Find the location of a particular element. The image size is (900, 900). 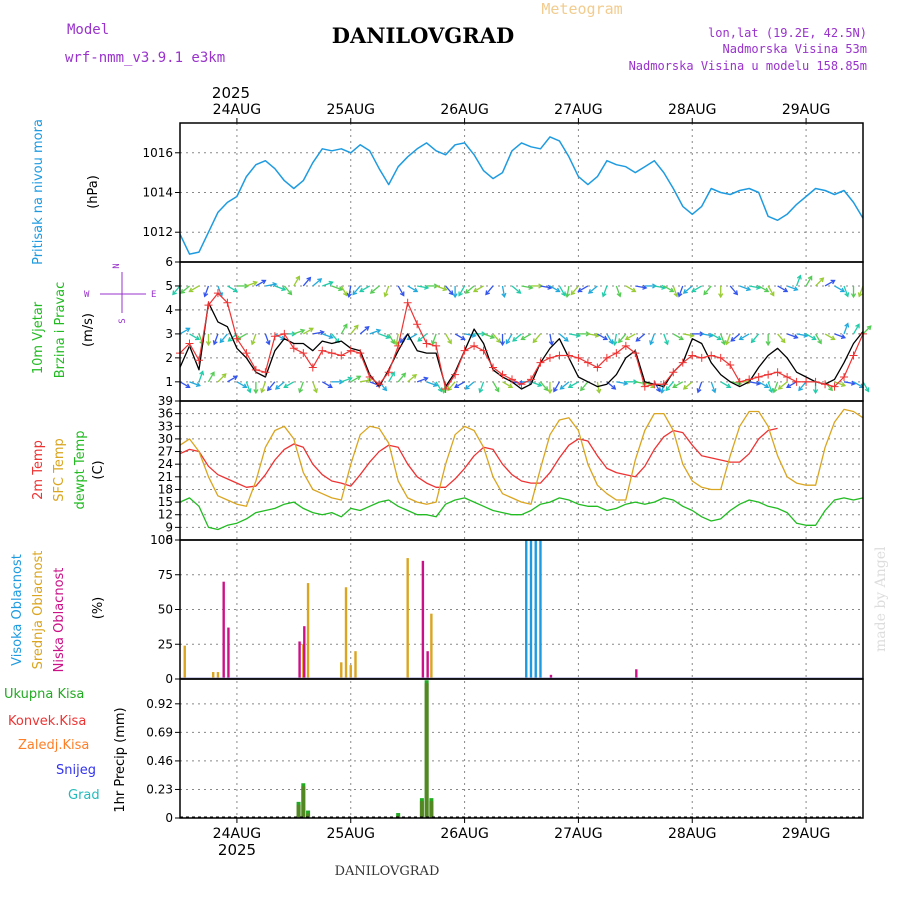

wind-ytick-label: 1 is located at coordinates (169, 382).